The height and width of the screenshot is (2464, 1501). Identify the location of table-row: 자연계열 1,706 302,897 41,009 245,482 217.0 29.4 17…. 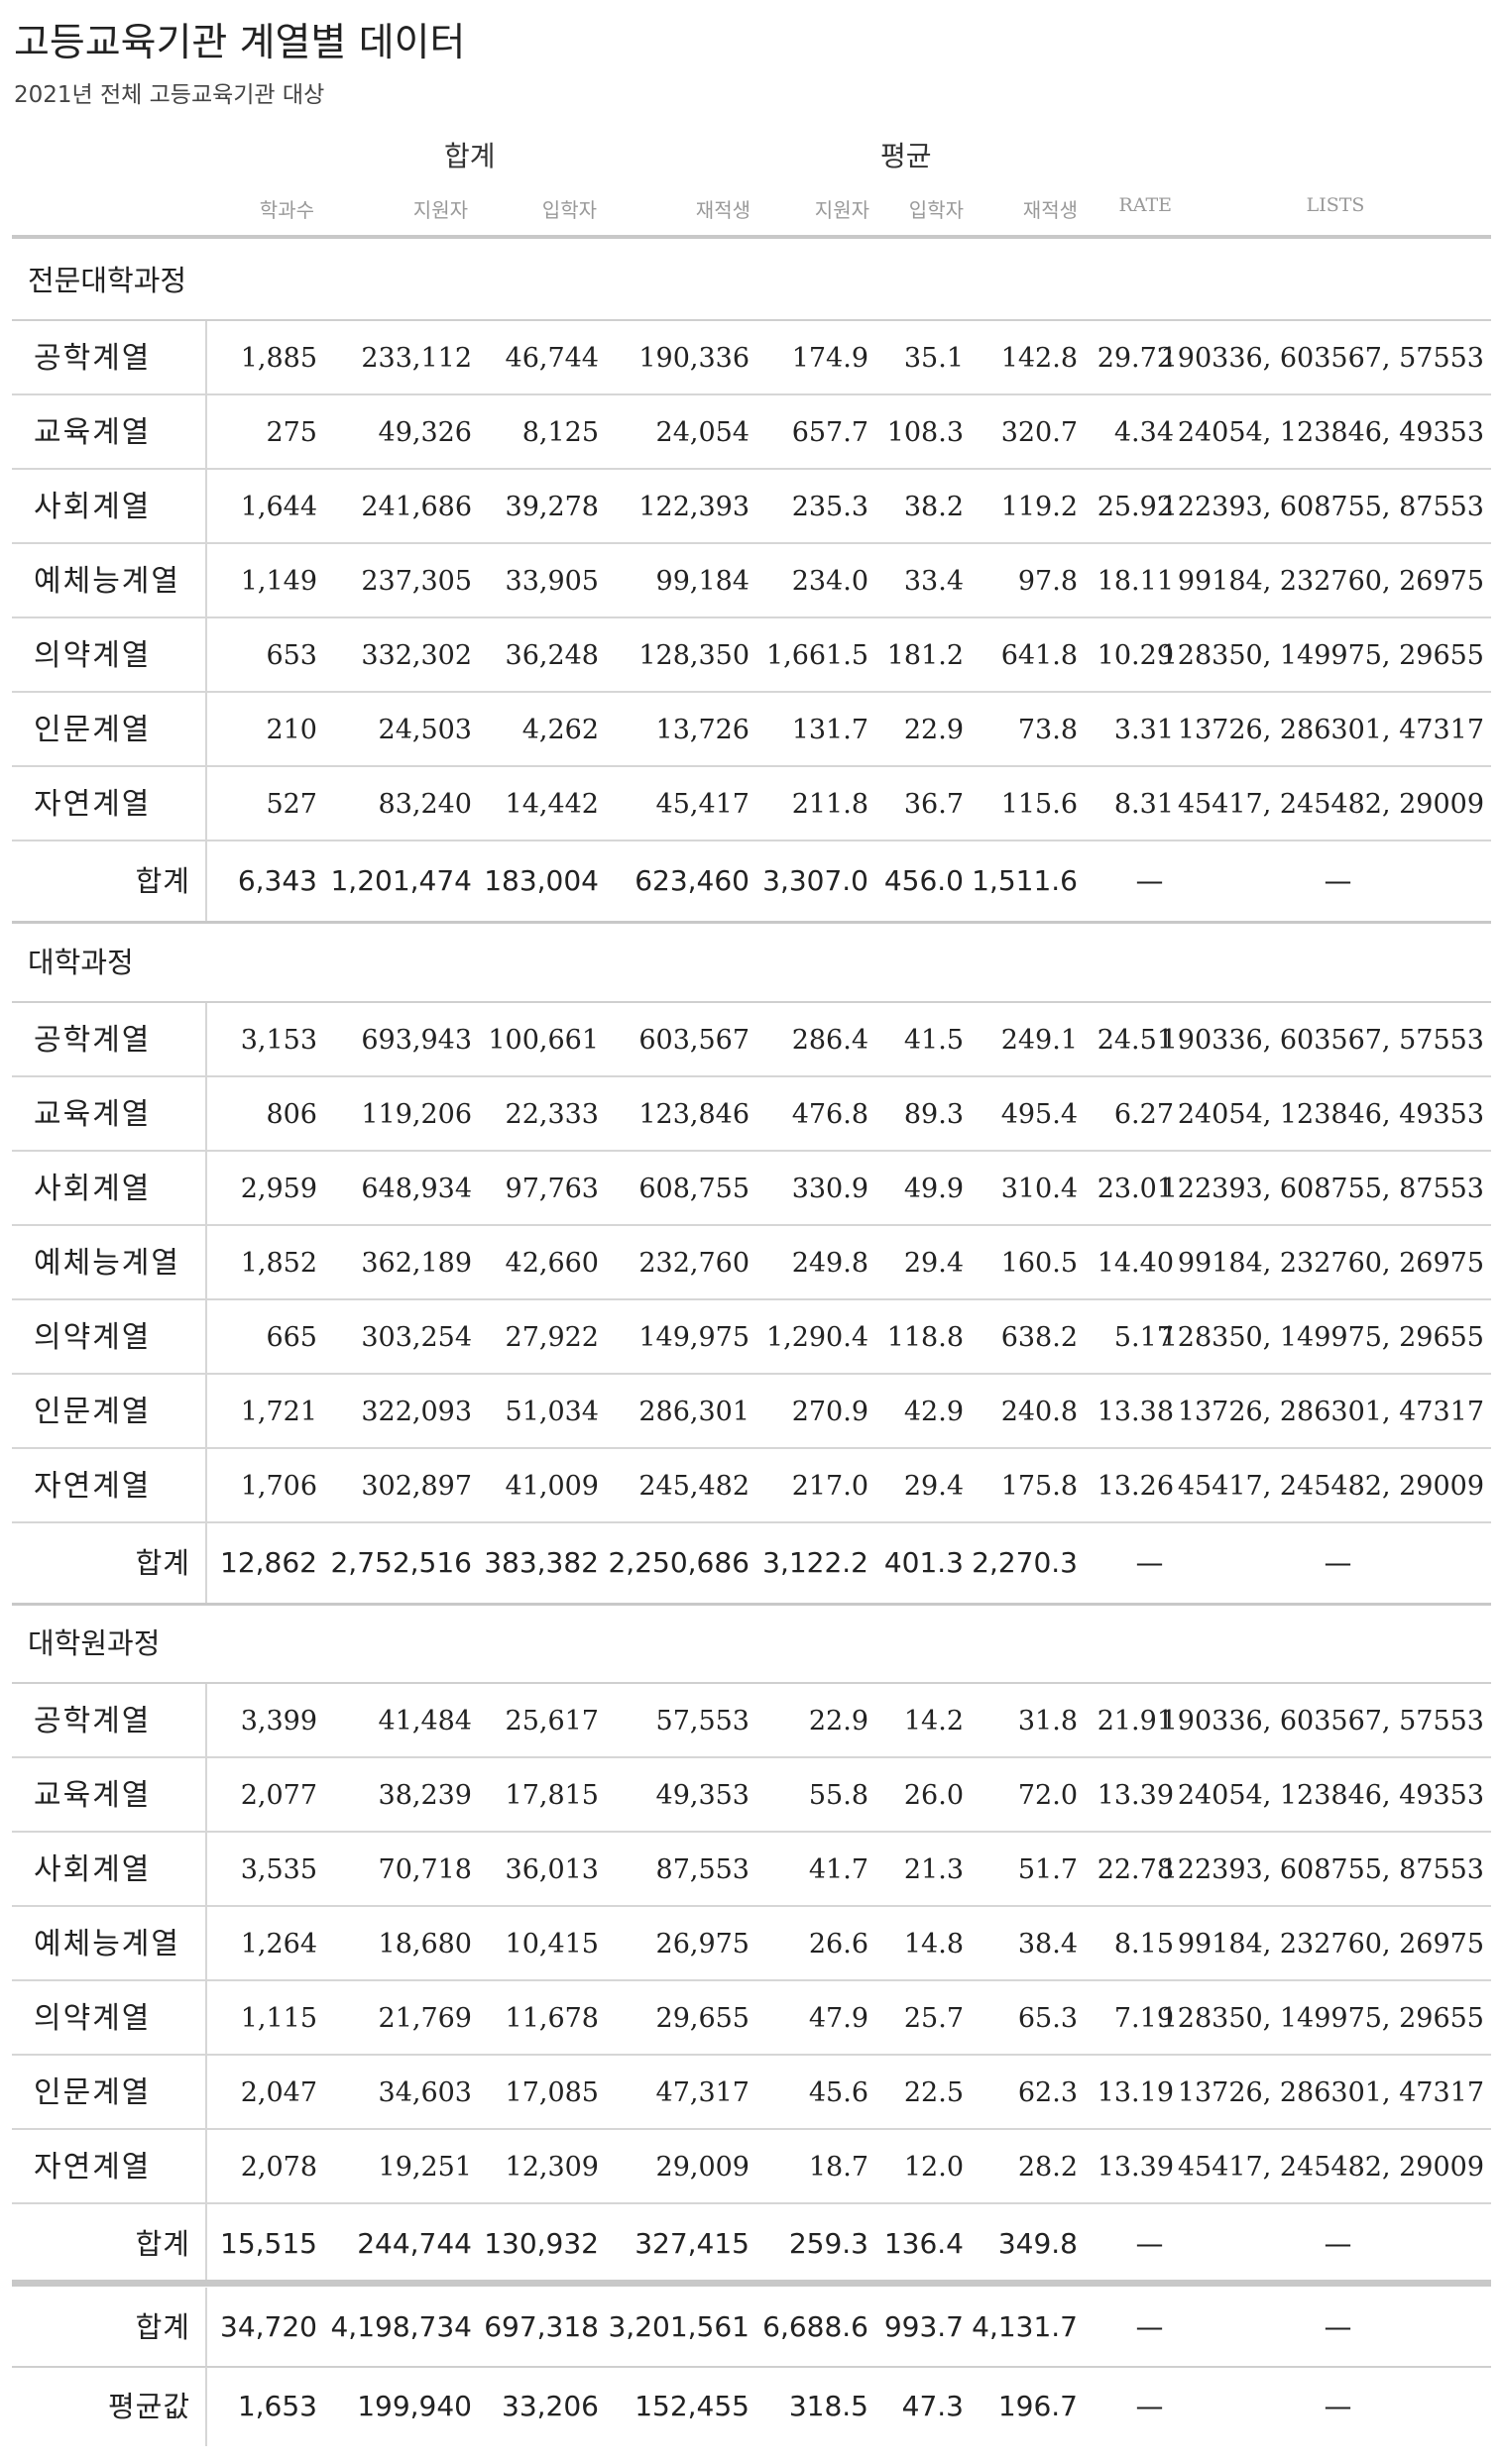
(751, 1486).